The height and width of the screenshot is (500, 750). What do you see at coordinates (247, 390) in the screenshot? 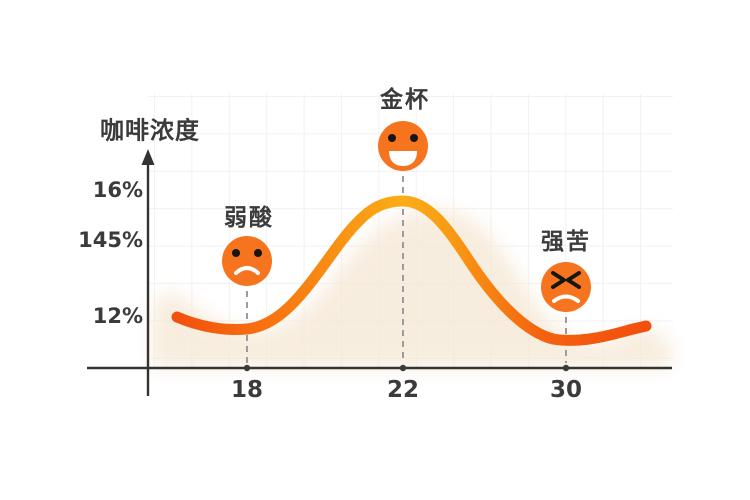
I see `x-tick-18: 18` at bounding box center [247, 390].